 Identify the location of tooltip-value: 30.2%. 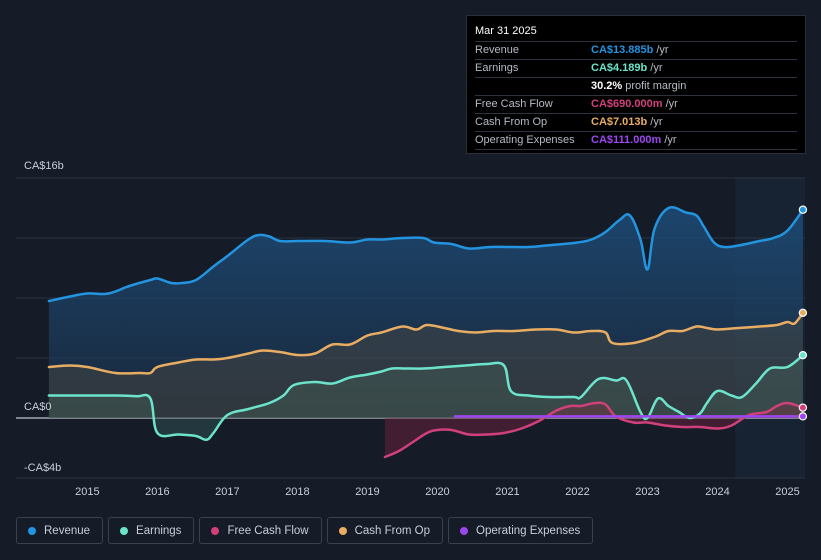
(607, 86).